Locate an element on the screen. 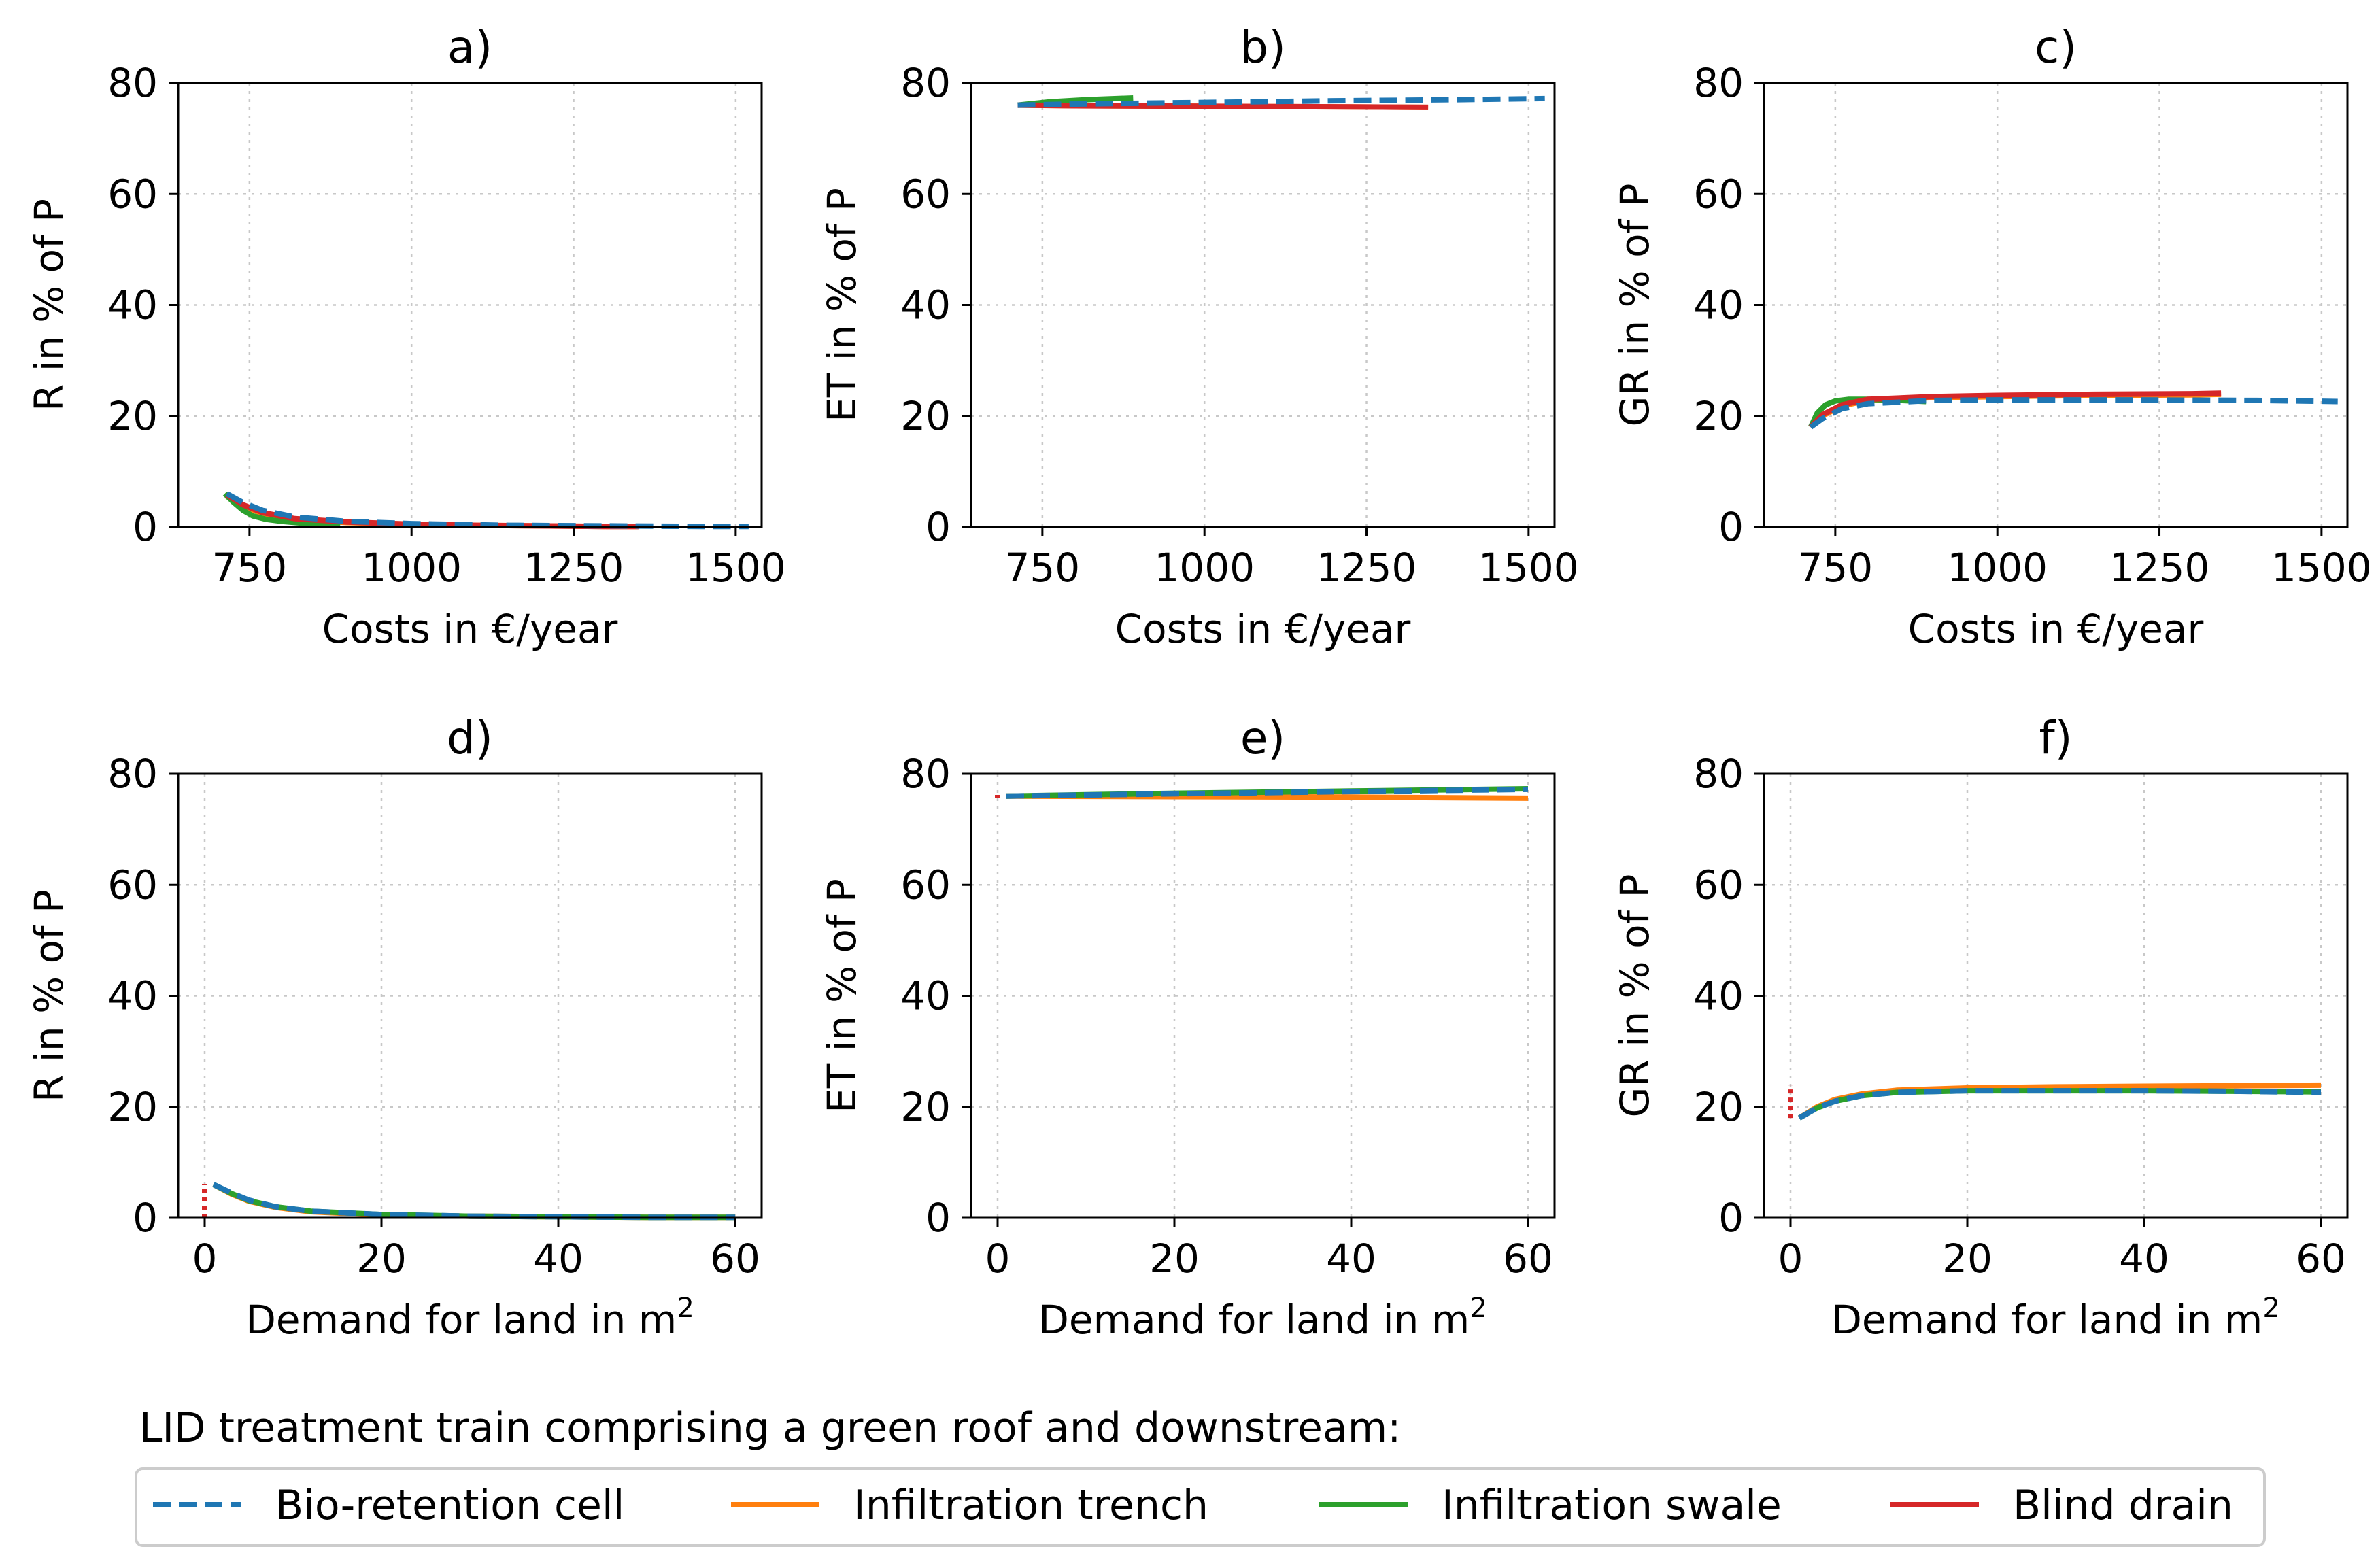 This screenshot has height=1568, width=2376. legend-box is located at coordinates (1200, 1507).